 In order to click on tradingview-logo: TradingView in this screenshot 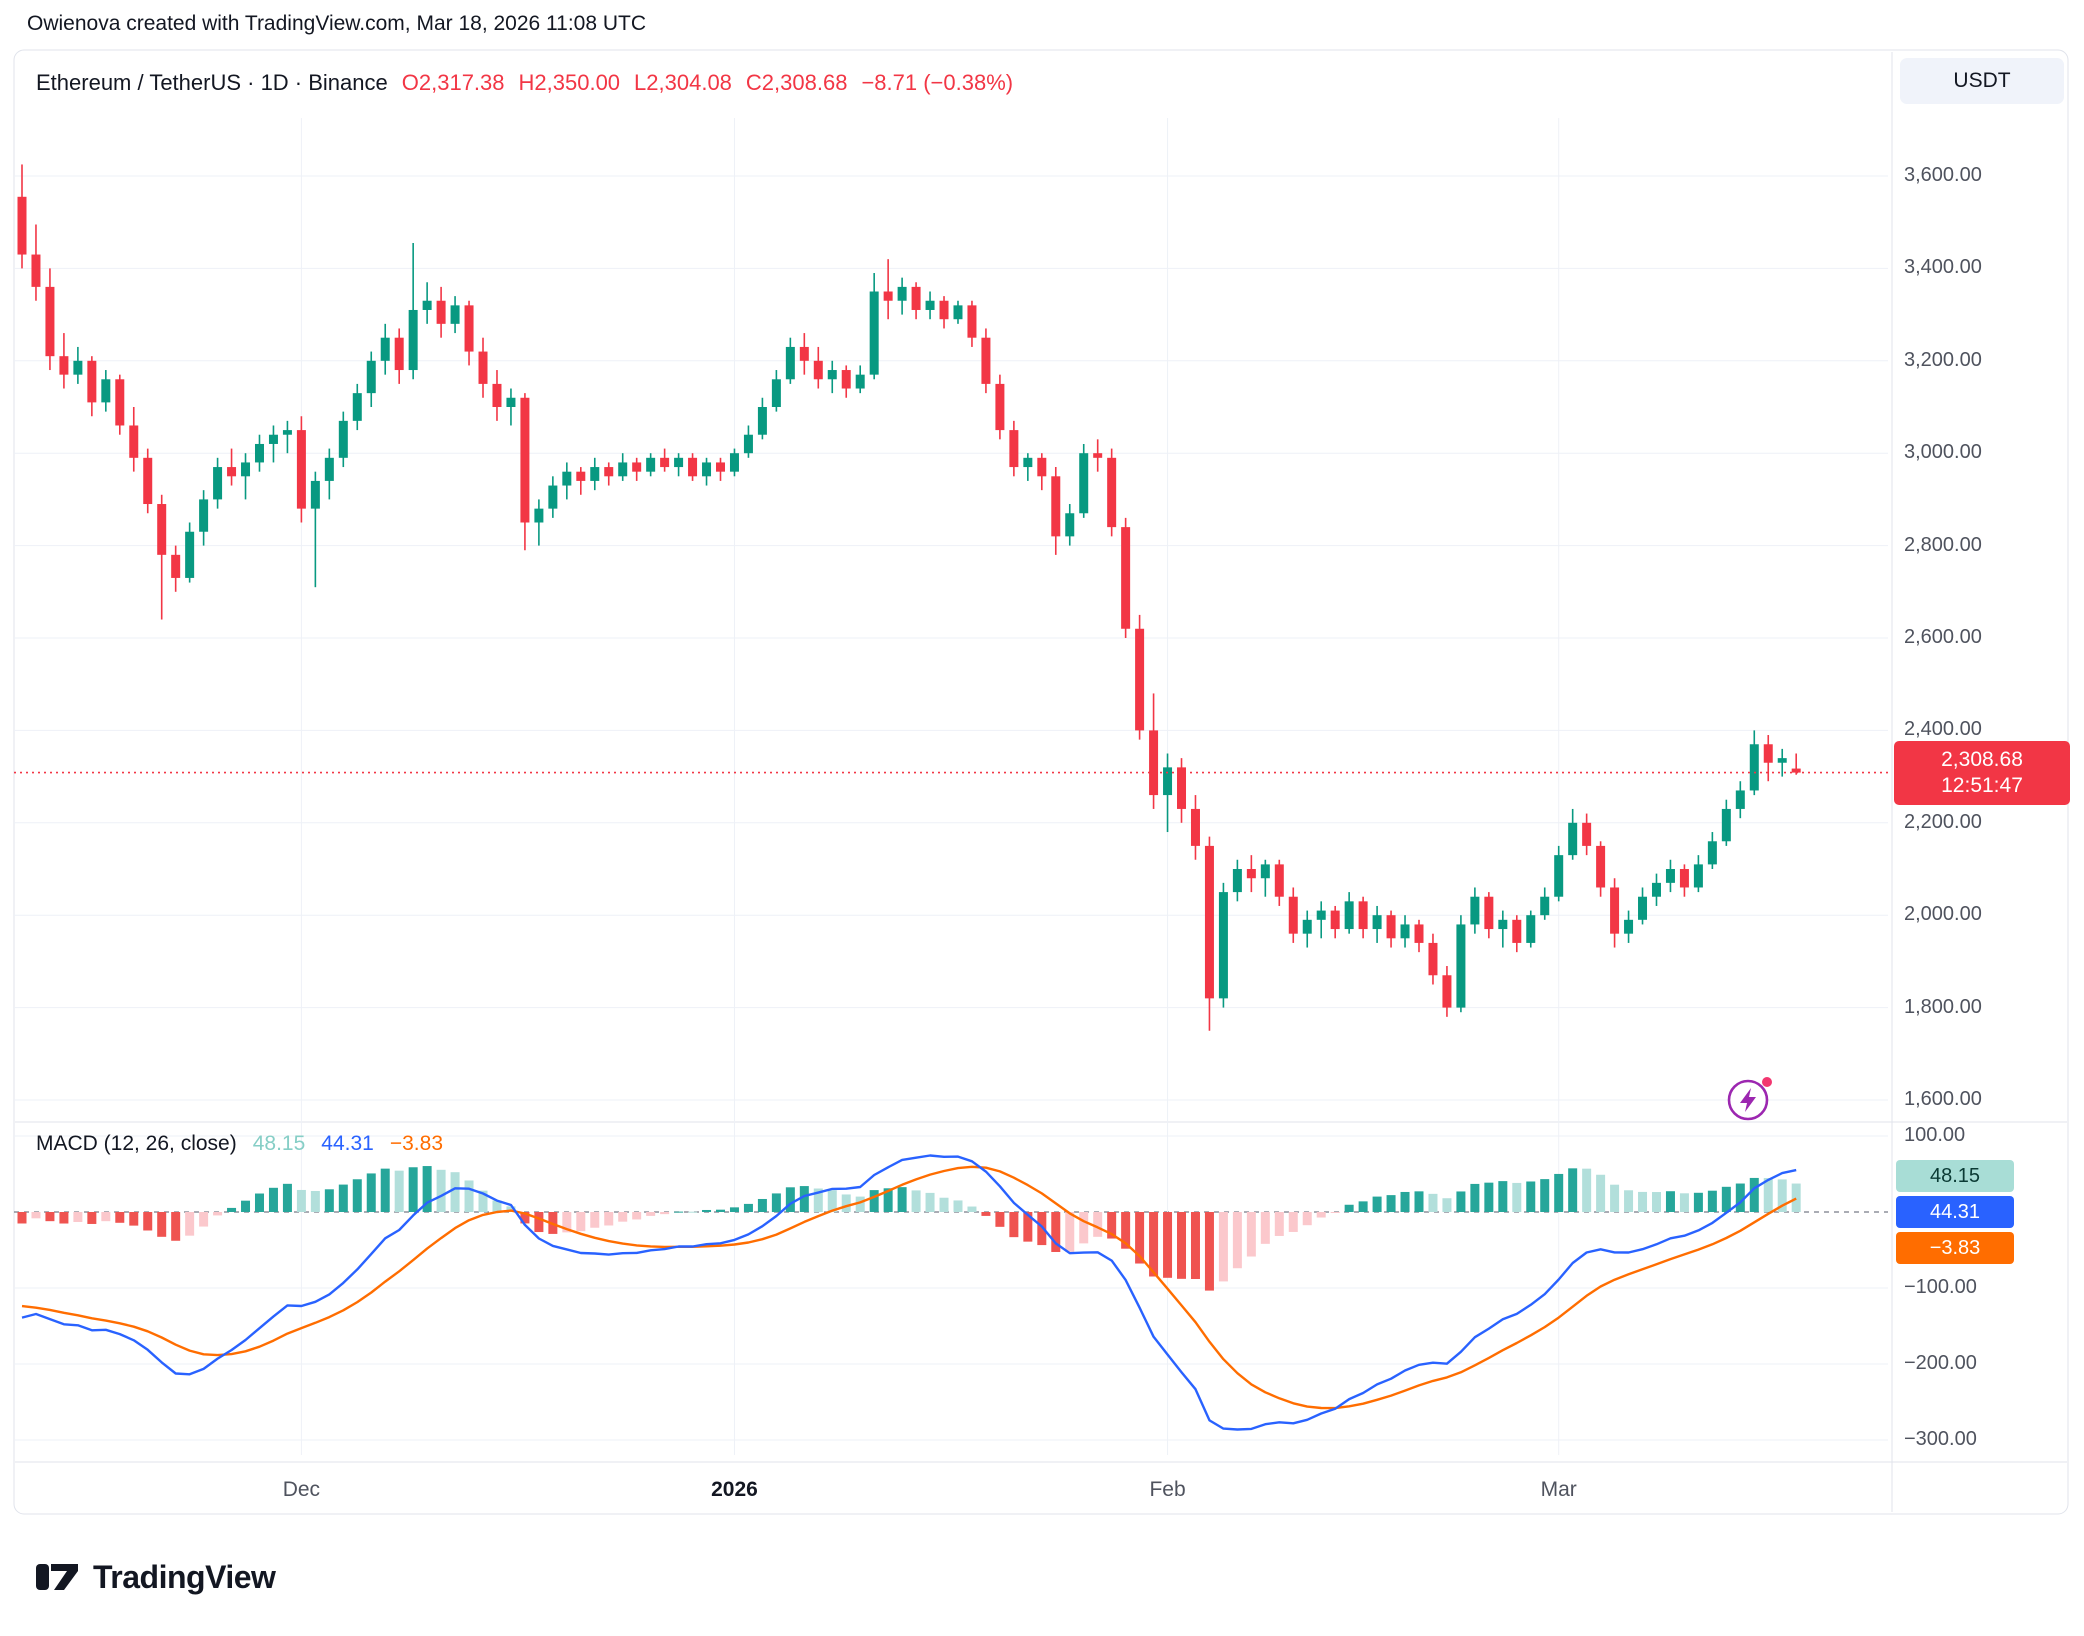, I will do `click(155, 1577)`.